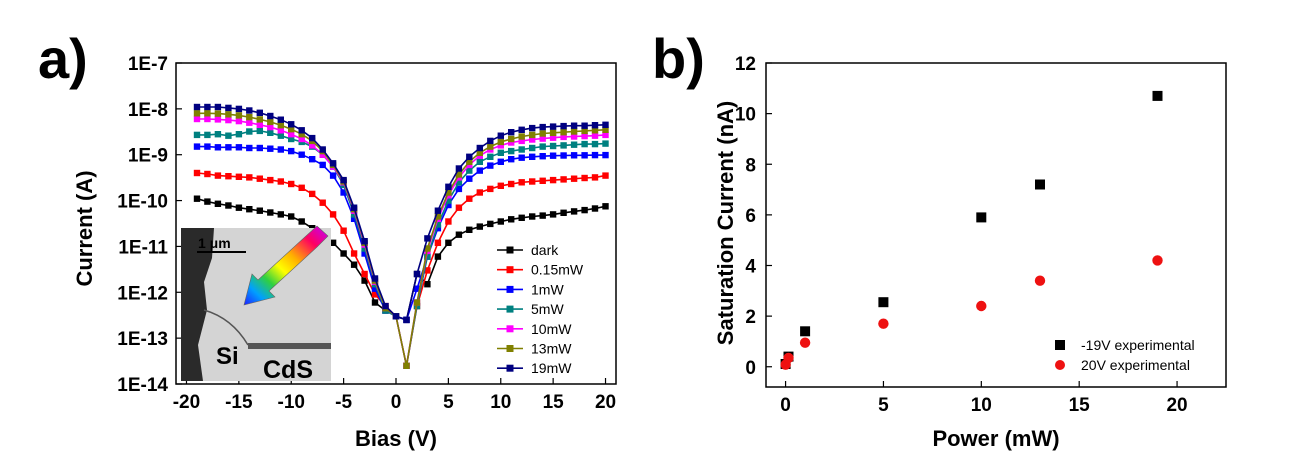 This screenshot has width=1314, height=461. Describe the element at coordinates (448, 402) in the screenshot. I see `chart-a-x-tick-label: 5` at that location.